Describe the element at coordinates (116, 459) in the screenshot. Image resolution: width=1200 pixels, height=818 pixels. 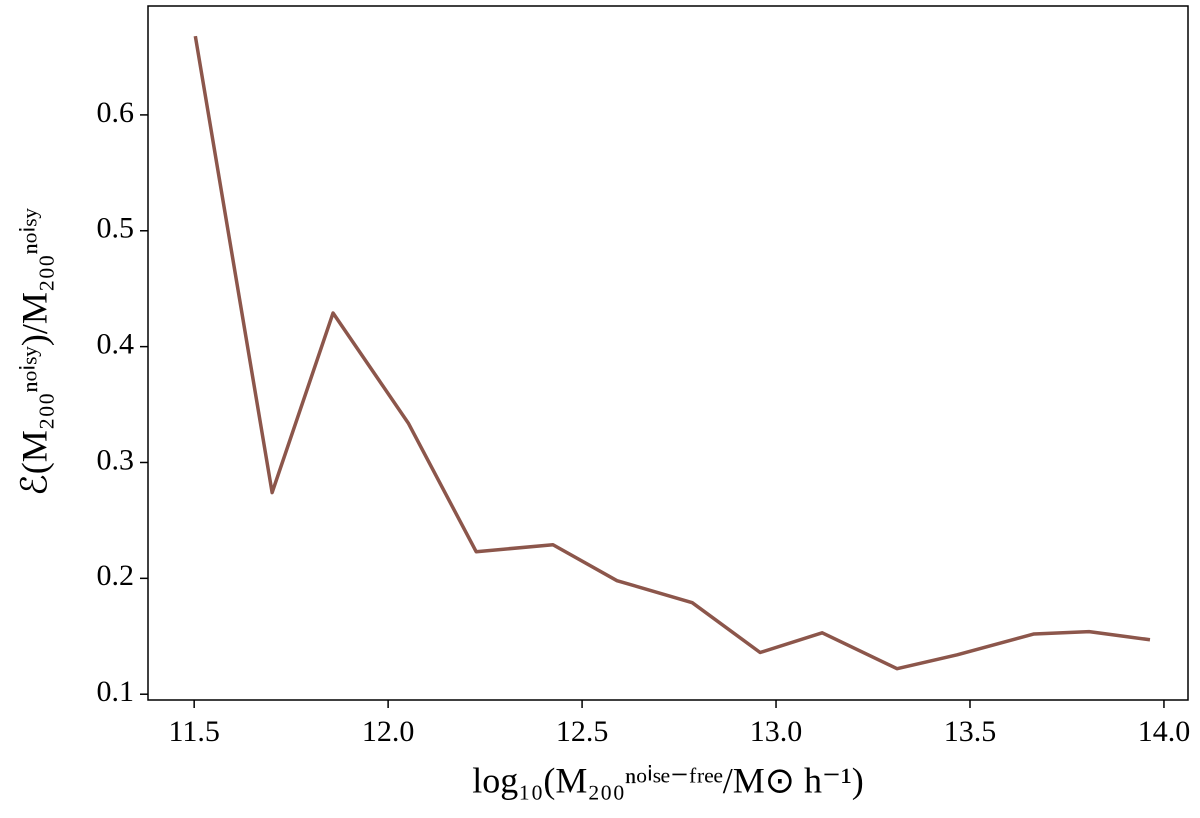
I see `y-tick-label: 0.3` at that location.